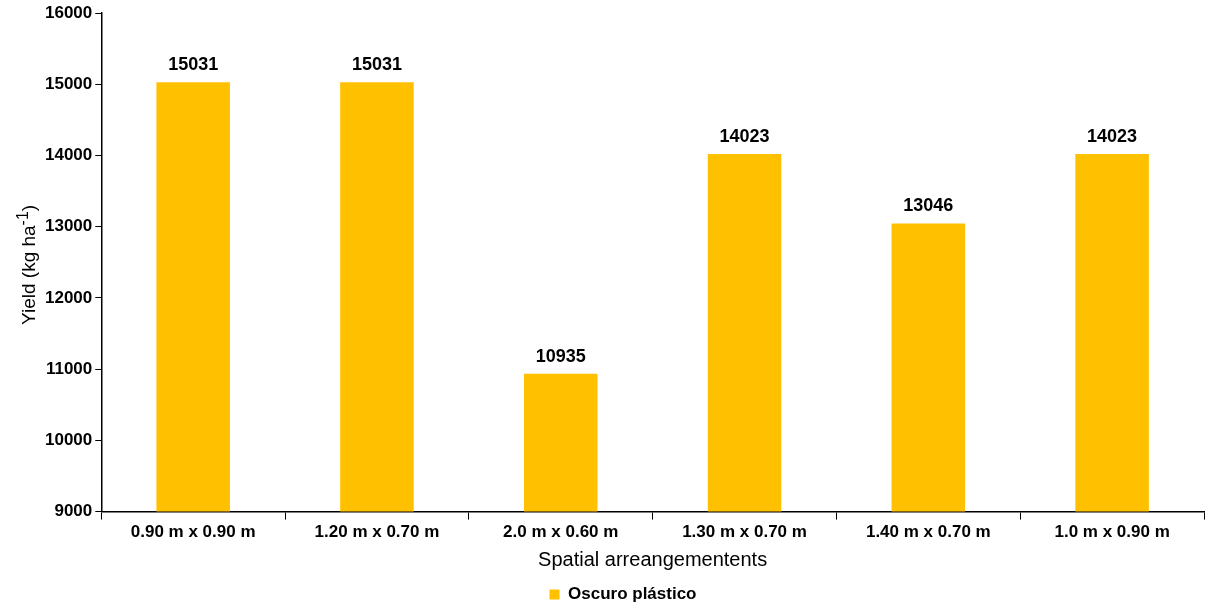  I want to click on y-tick-label: 11000, so click(69, 368).